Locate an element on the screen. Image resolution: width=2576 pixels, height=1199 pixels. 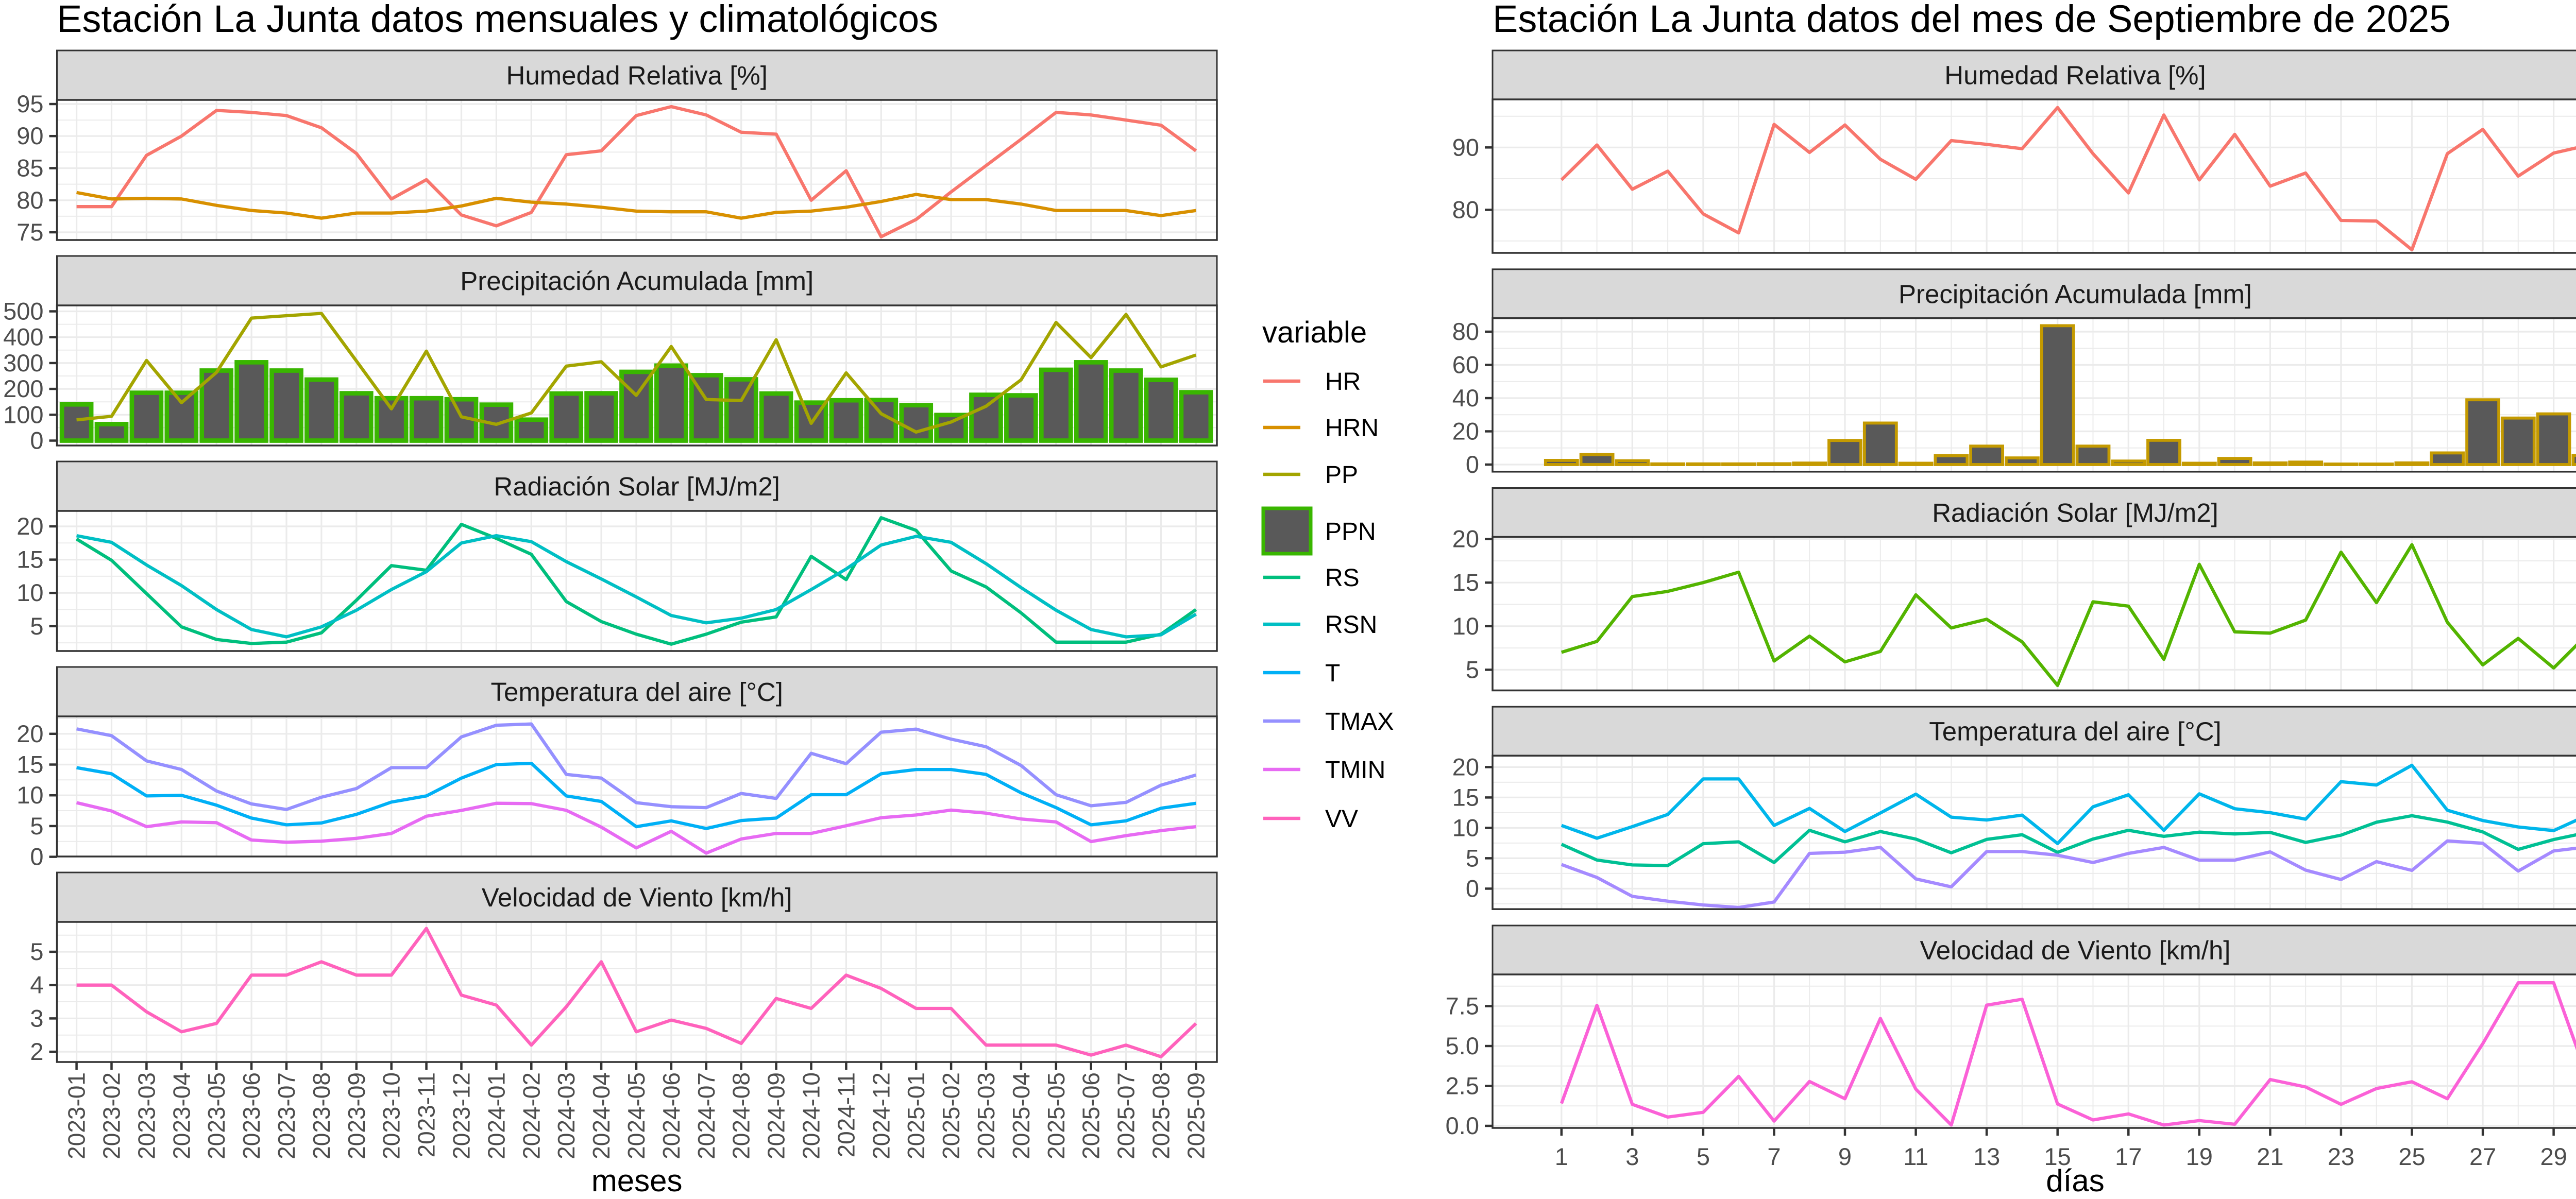
svg-text: 2023-02 is located at coordinates (111, 1115).